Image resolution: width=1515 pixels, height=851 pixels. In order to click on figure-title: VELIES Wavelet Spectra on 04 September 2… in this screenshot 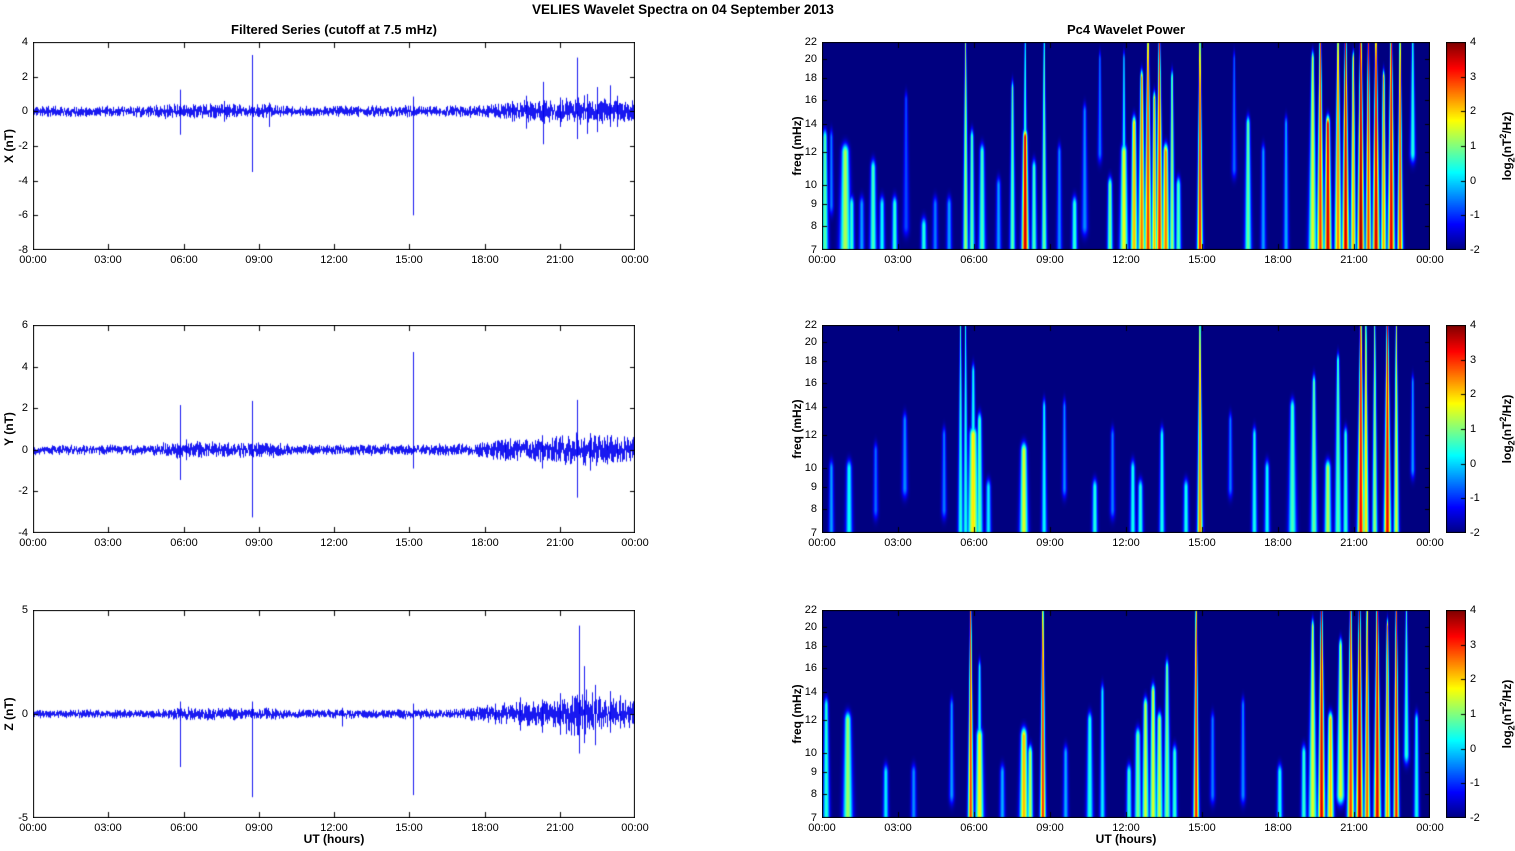, I will do `click(683, 9)`.